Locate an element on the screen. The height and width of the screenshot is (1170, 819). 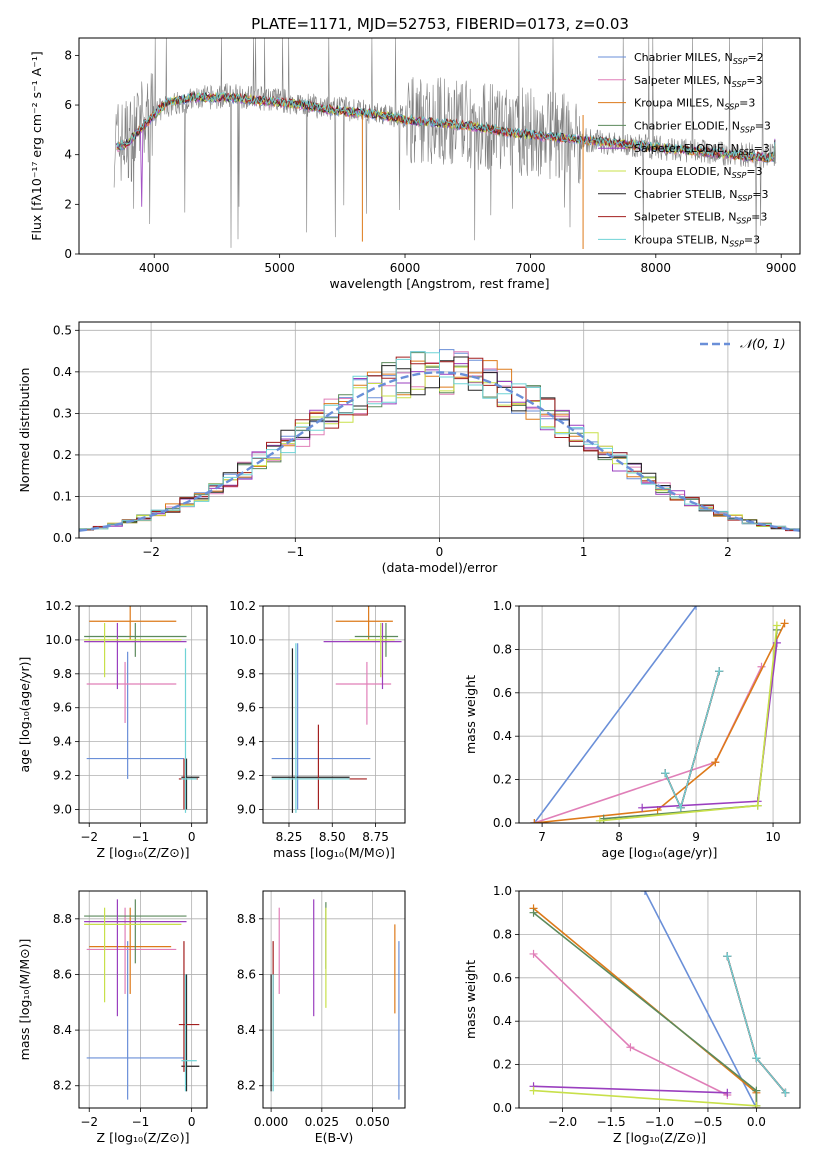
weight-line-orange is located at coordinates (645, 1007).